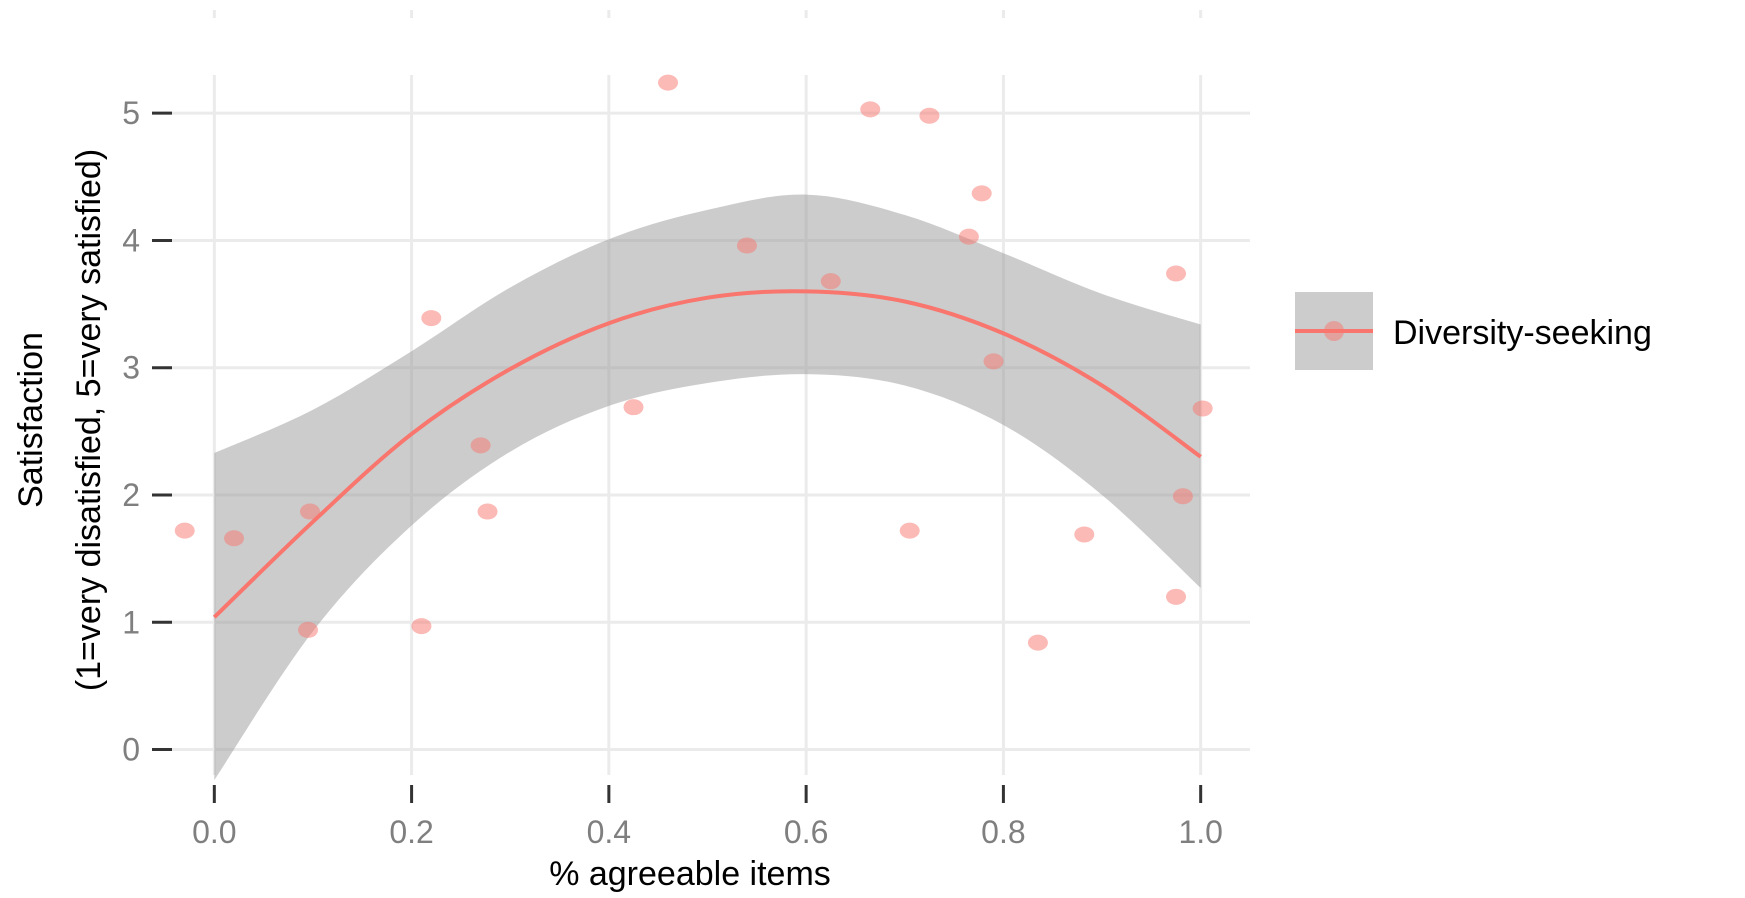 This screenshot has width=1745, height=898. I want to click on y-tick-label: 5, so click(131, 113).